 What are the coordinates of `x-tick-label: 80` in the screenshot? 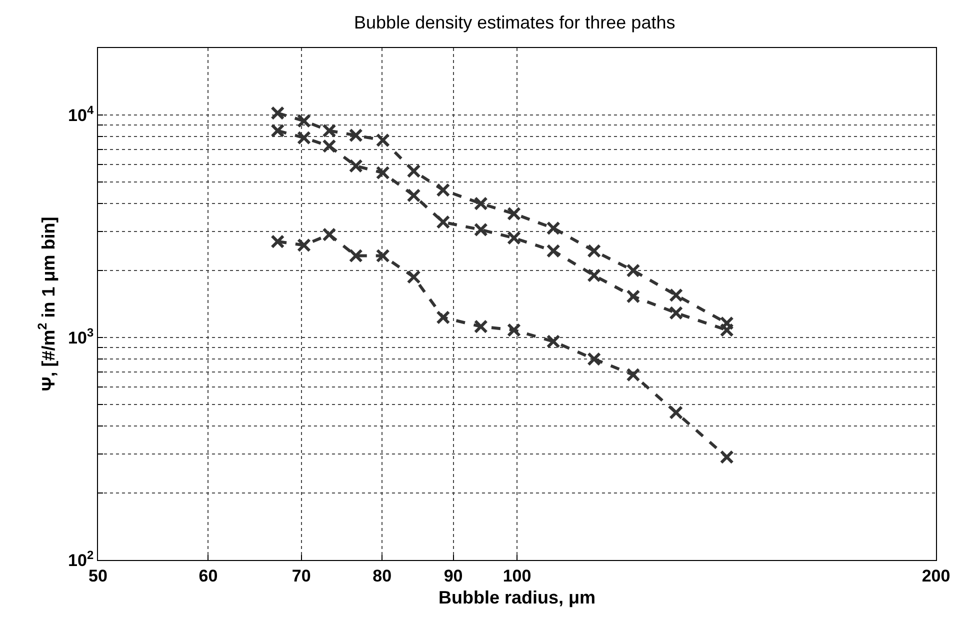 It's located at (382, 576).